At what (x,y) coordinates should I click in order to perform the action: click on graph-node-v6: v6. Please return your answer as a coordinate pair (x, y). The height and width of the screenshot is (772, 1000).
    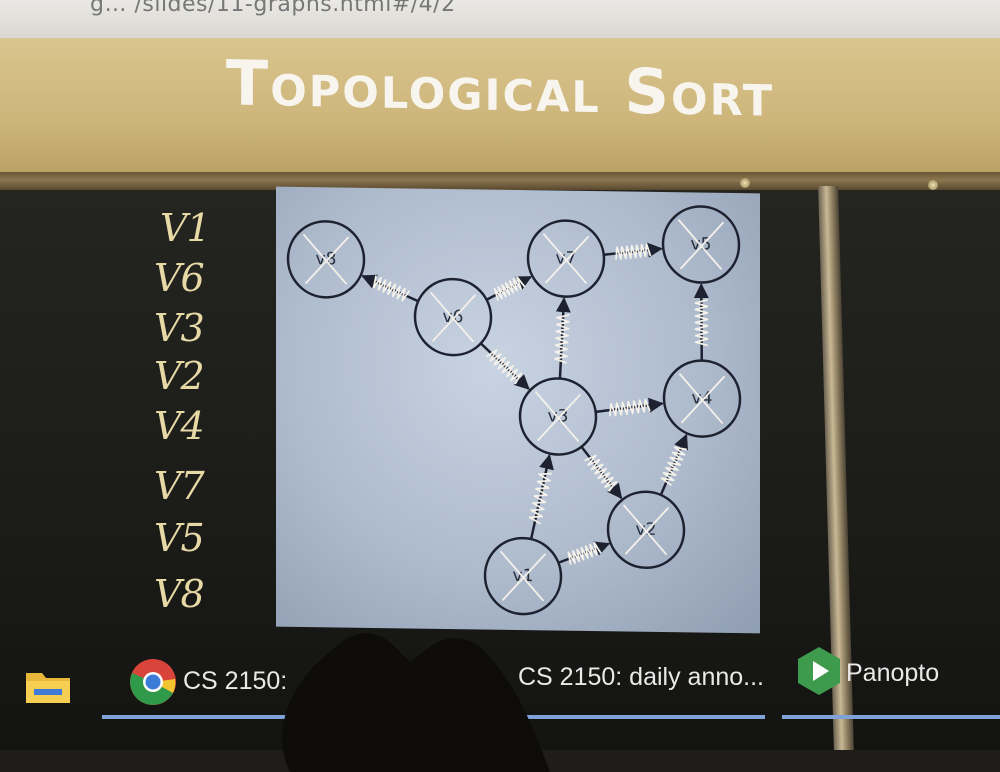
    Looking at the image, I should click on (453, 317).